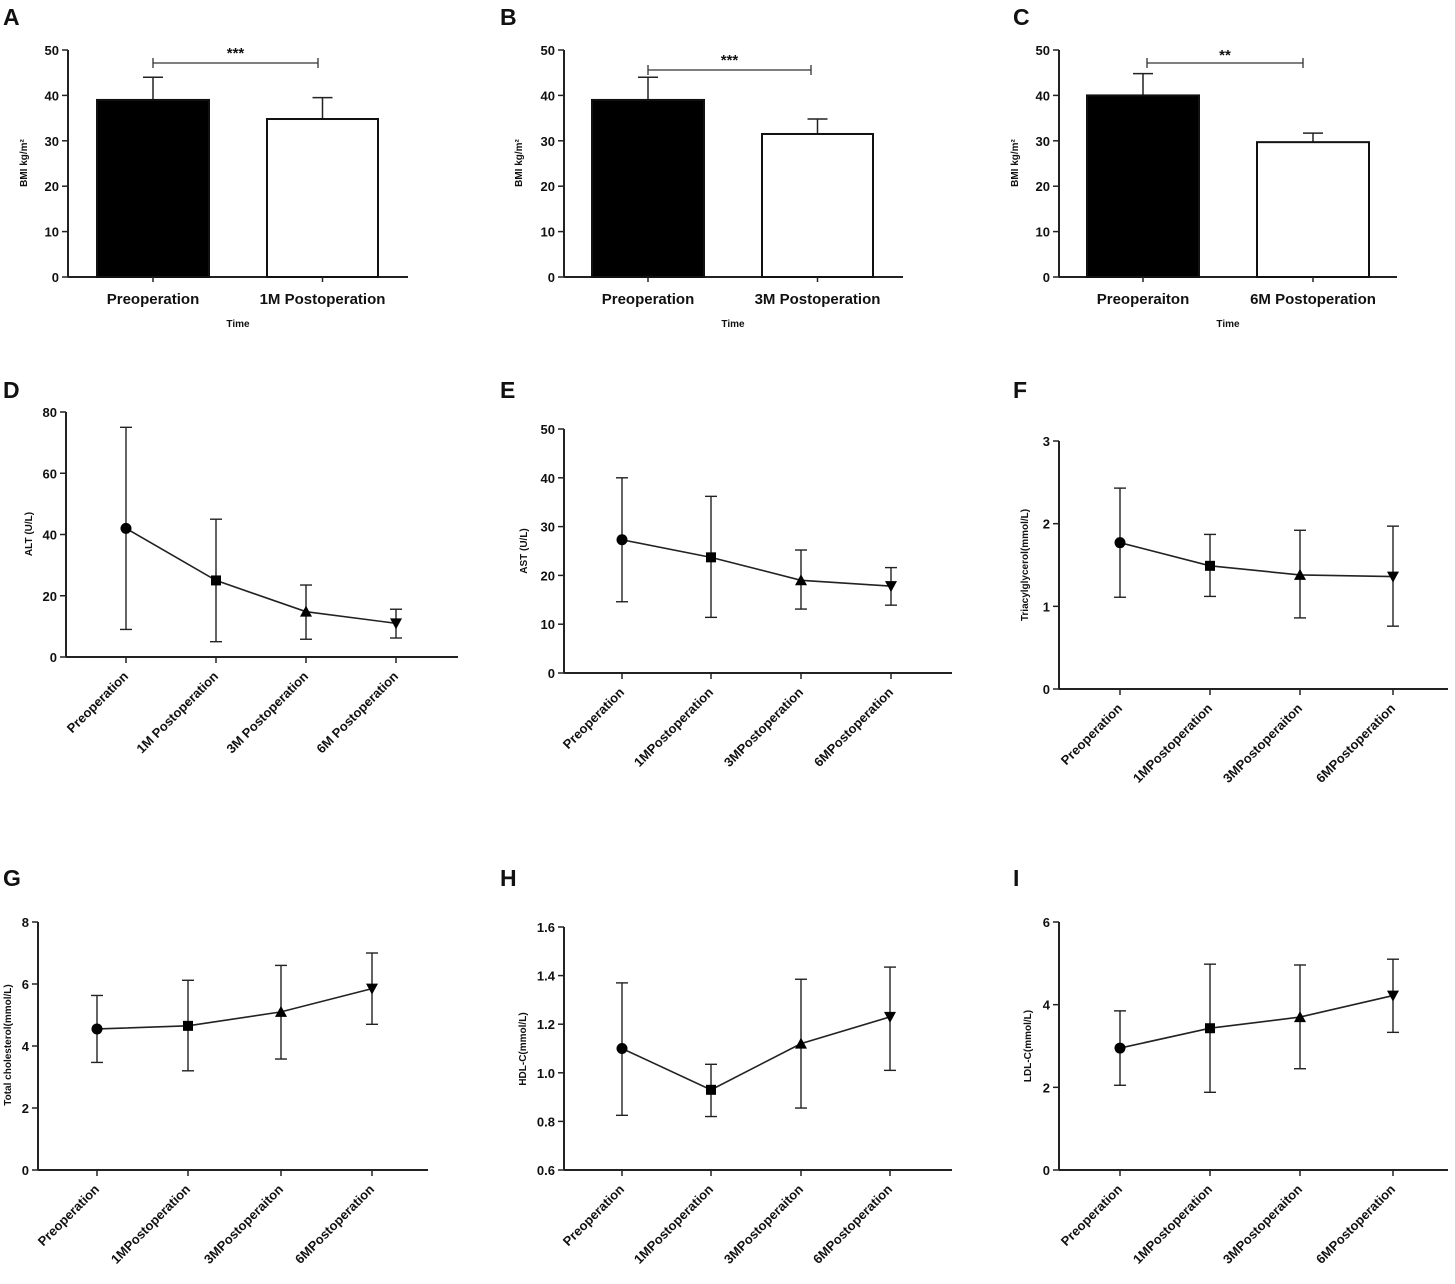  What do you see at coordinates (546, 1073) in the screenshot?
I see `y-tick-label: 1.0` at bounding box center [546, 1073].